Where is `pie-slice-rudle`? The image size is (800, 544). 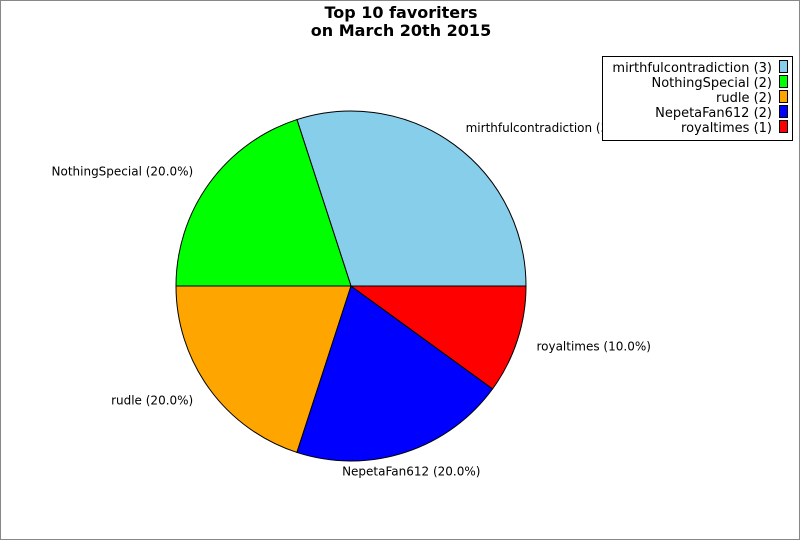
pie-slice-rudle is located at coordinates (263, 369).